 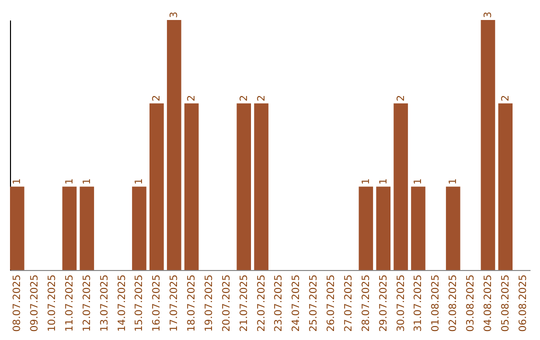 I want to click on x-tick-label: 10.07.2025, so click(x=52, y=303).